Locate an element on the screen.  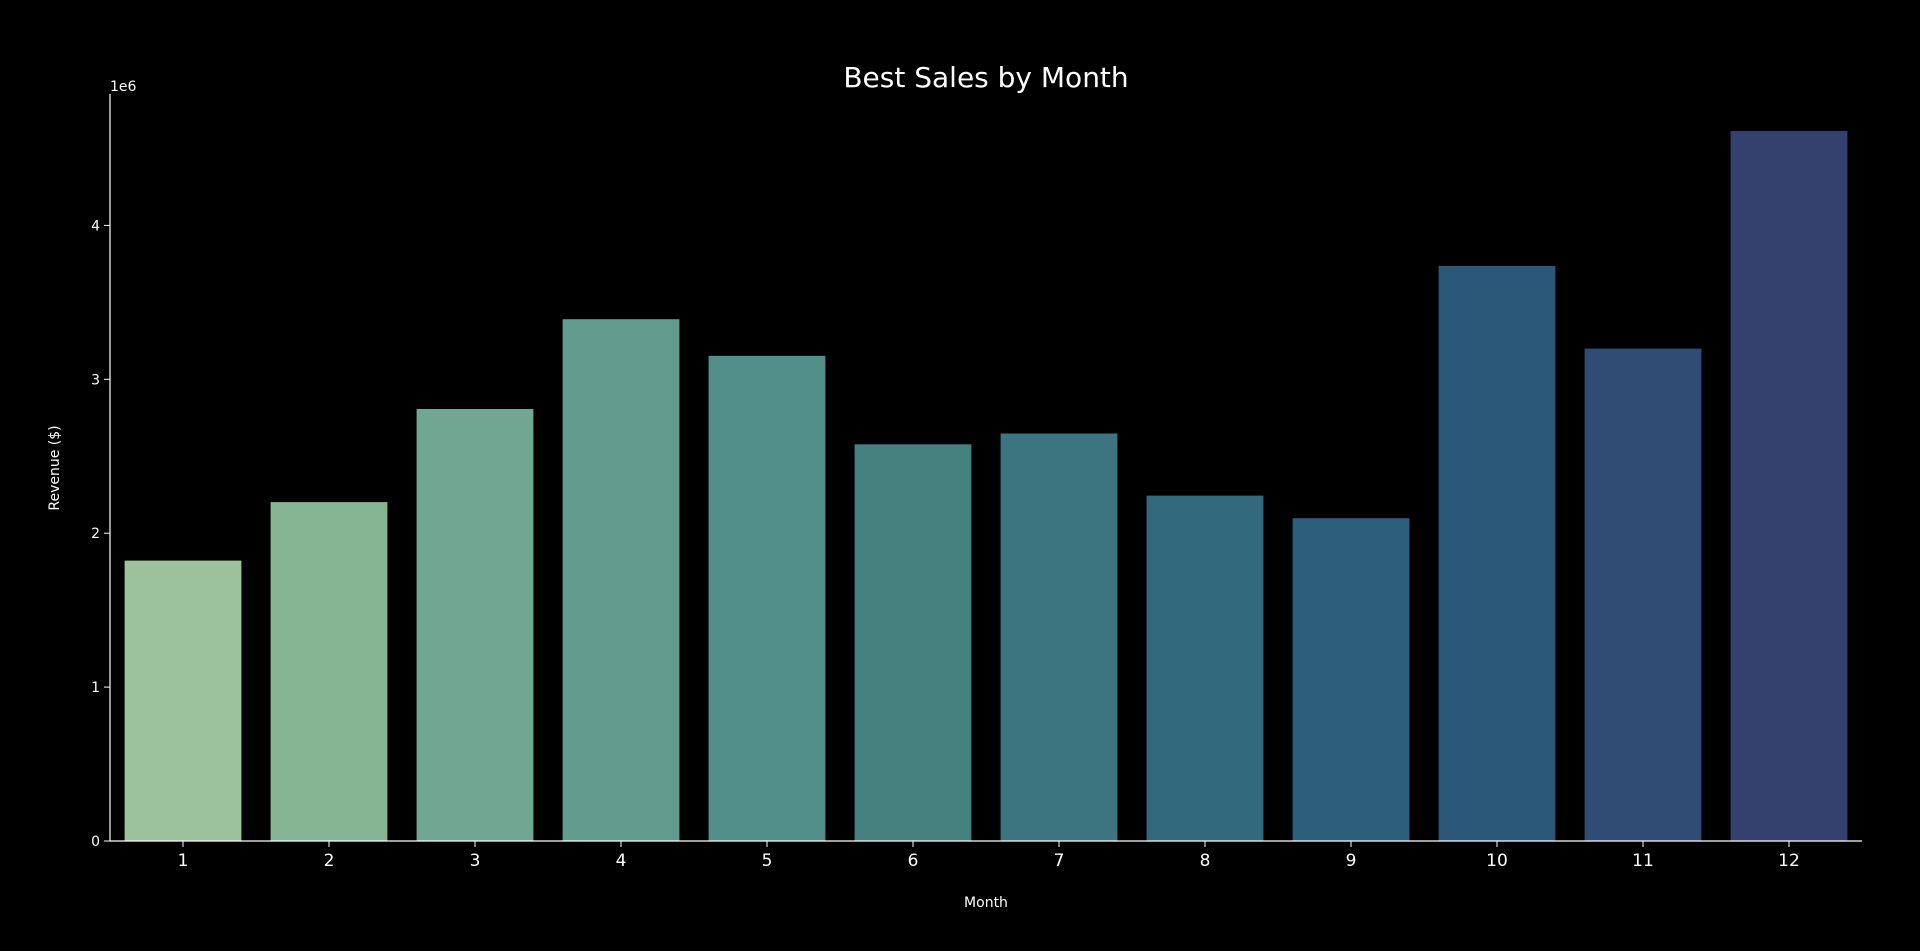
y-ticks-group: 0 1 2 3 4 is located at coordinates (100, 534).